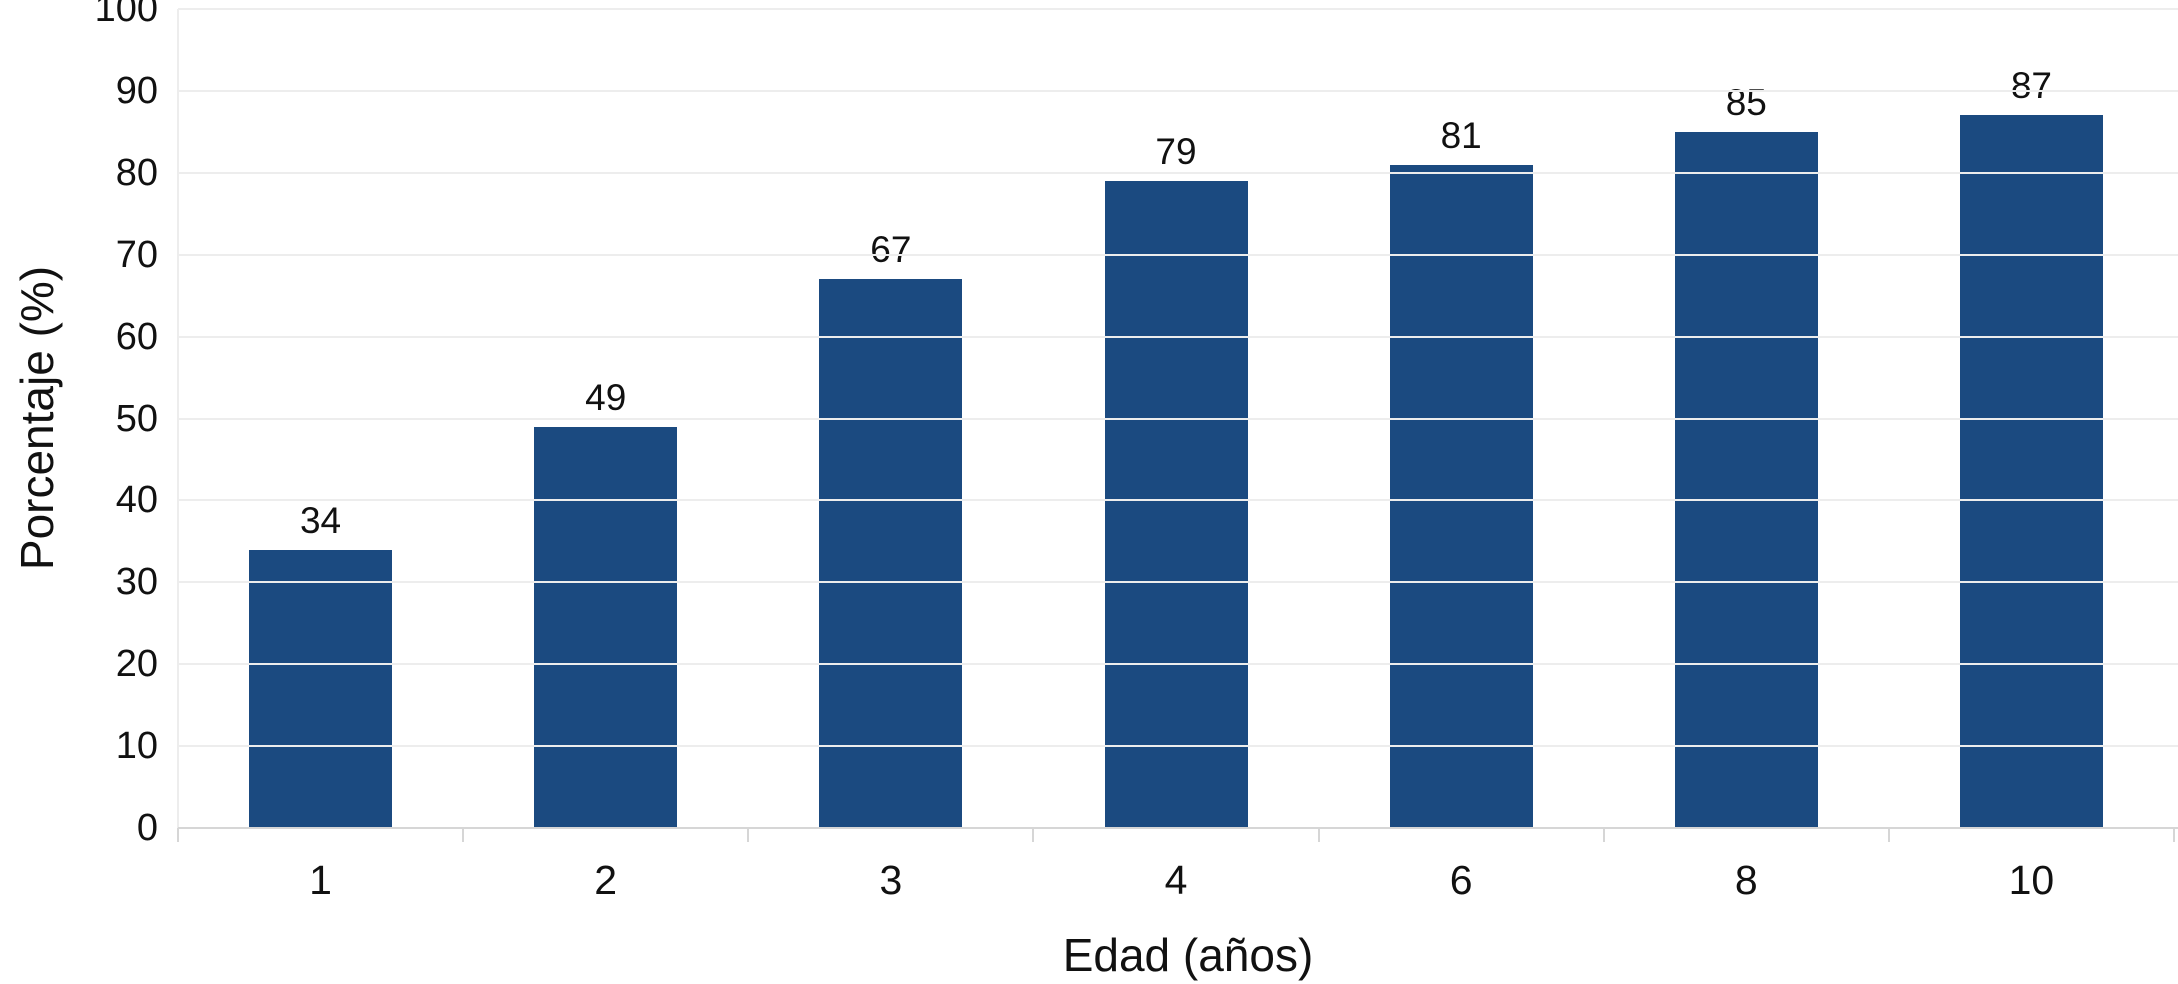 The image size is (2178, 984). Describe the element at coordinates (126, 15) in the screenshot. I see `y-tick-label: 100` at that location.